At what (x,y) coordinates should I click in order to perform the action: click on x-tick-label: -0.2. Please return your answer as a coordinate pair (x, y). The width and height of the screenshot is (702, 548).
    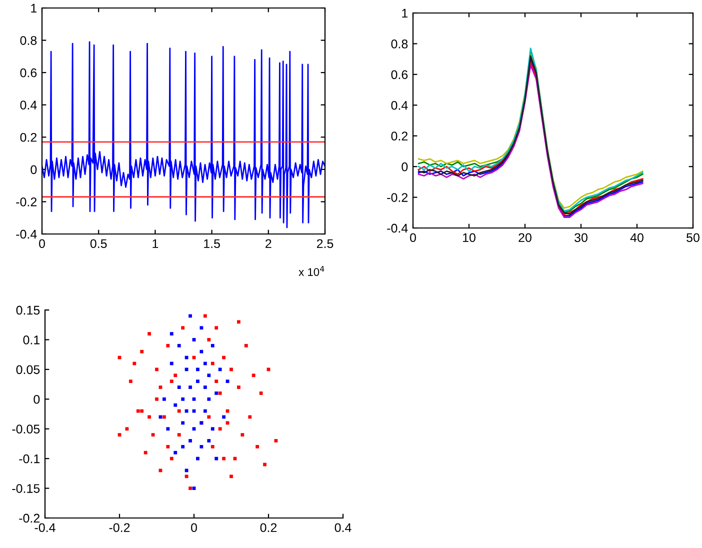
    Looking at the image, I should click on (119, 527).